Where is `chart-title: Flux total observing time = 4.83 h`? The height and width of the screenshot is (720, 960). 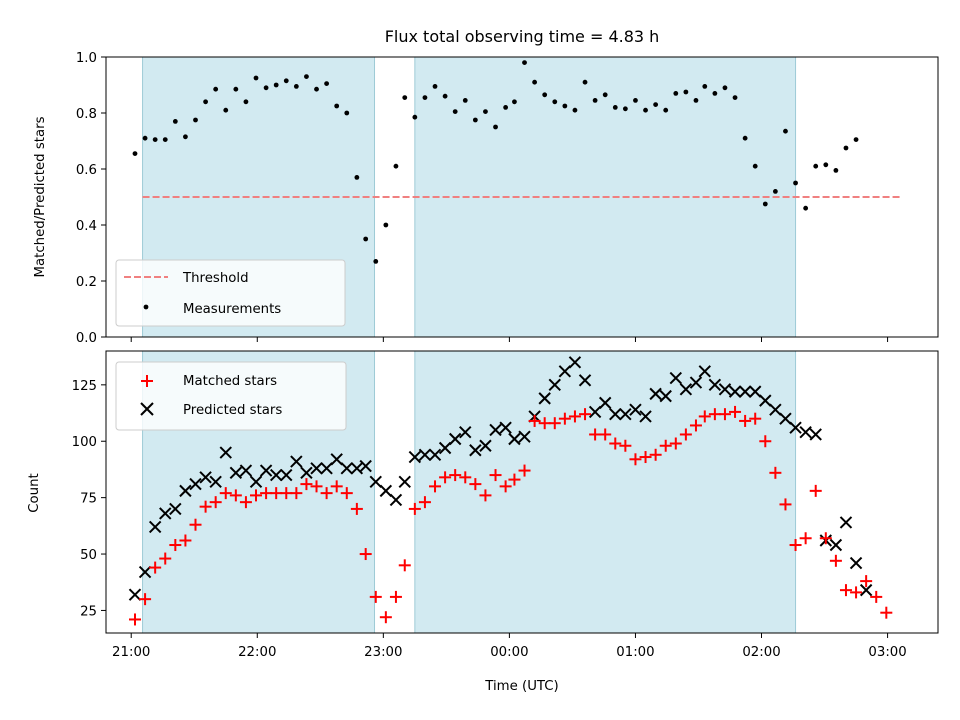
chart-title: Flux total observing time = 4.83 h is located at coordinates (522, 36).